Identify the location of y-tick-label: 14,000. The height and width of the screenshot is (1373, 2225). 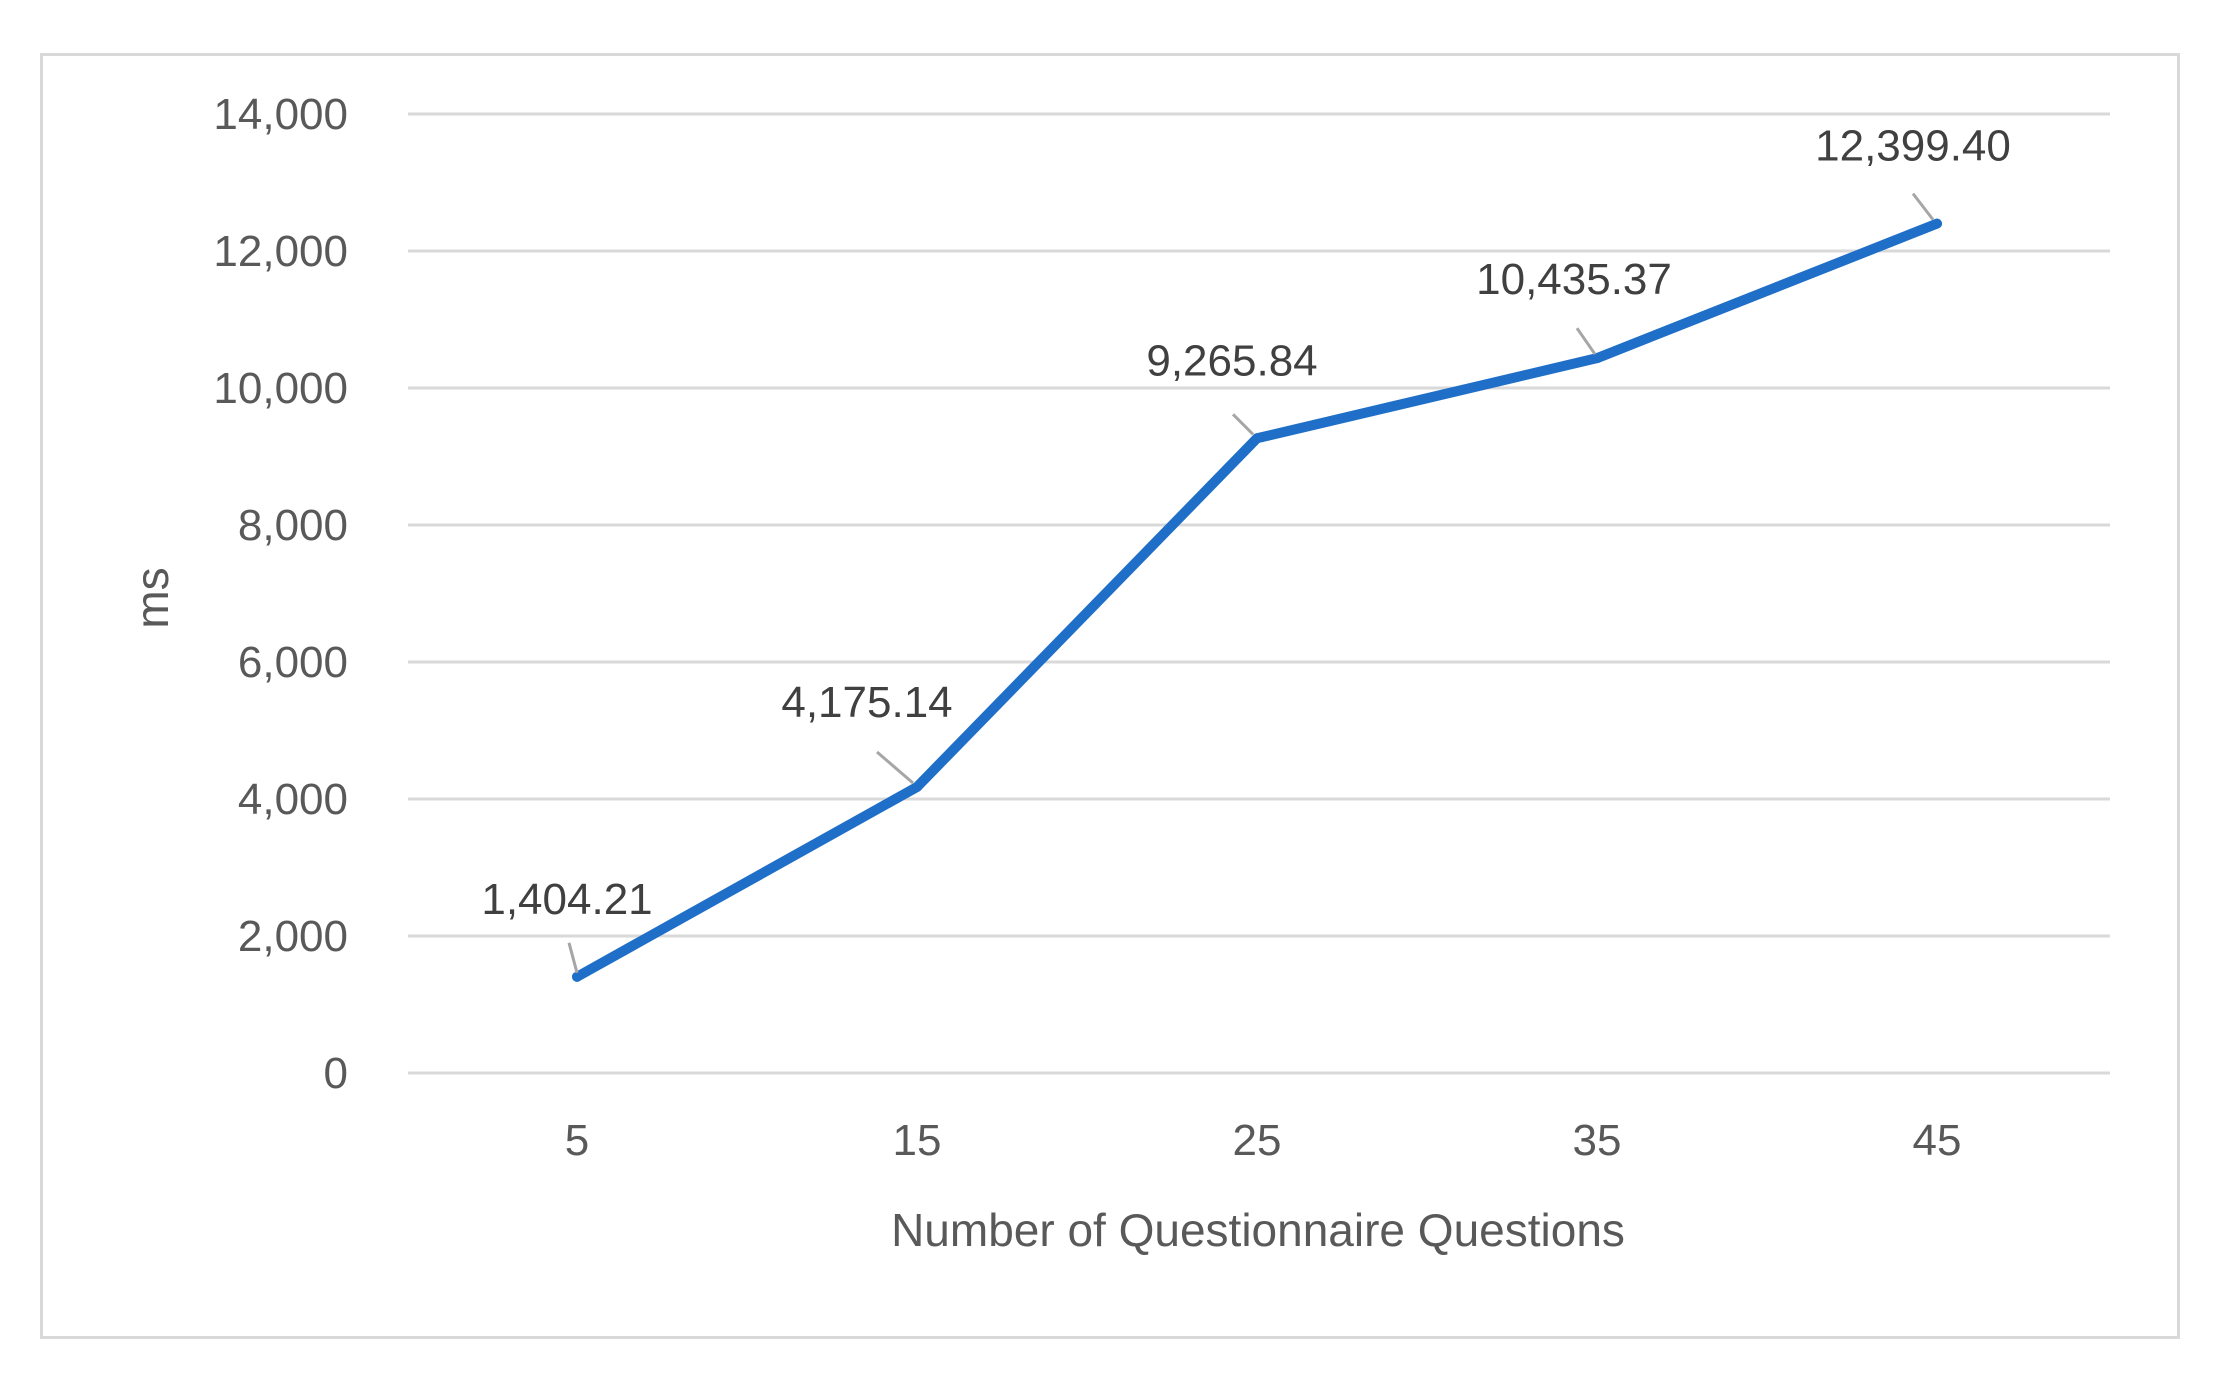
(280, 114).